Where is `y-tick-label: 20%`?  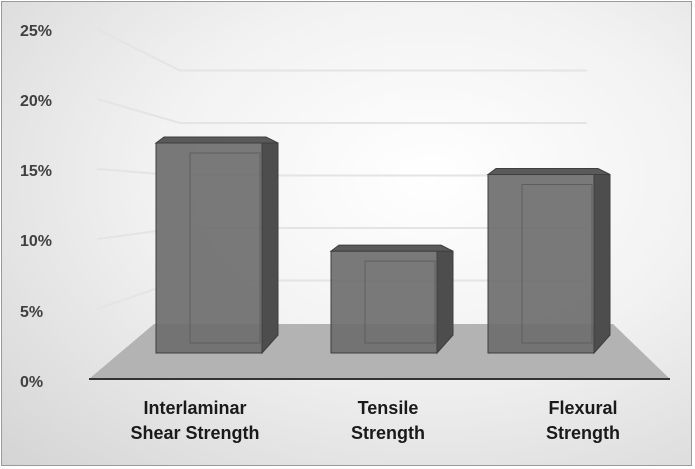
y-tick-label: 20% is located at coordinates (36, 101).